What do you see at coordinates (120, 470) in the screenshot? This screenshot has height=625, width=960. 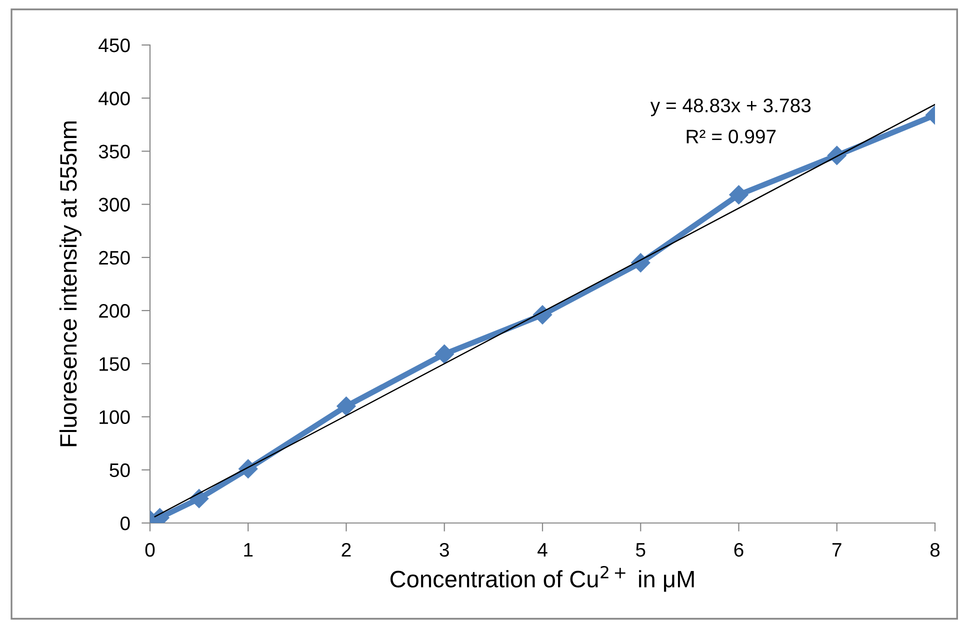 I see `y-tick-label: 50` at bounding box center [120, 470].